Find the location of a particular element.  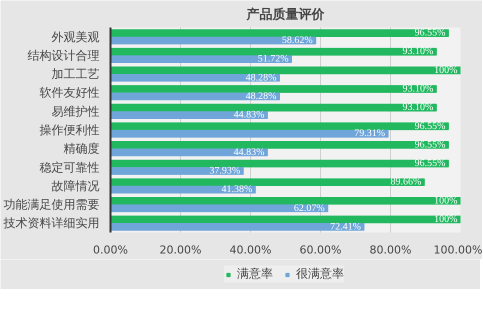

y-tick-label: 精确度 is located at coordinates (82, 149).